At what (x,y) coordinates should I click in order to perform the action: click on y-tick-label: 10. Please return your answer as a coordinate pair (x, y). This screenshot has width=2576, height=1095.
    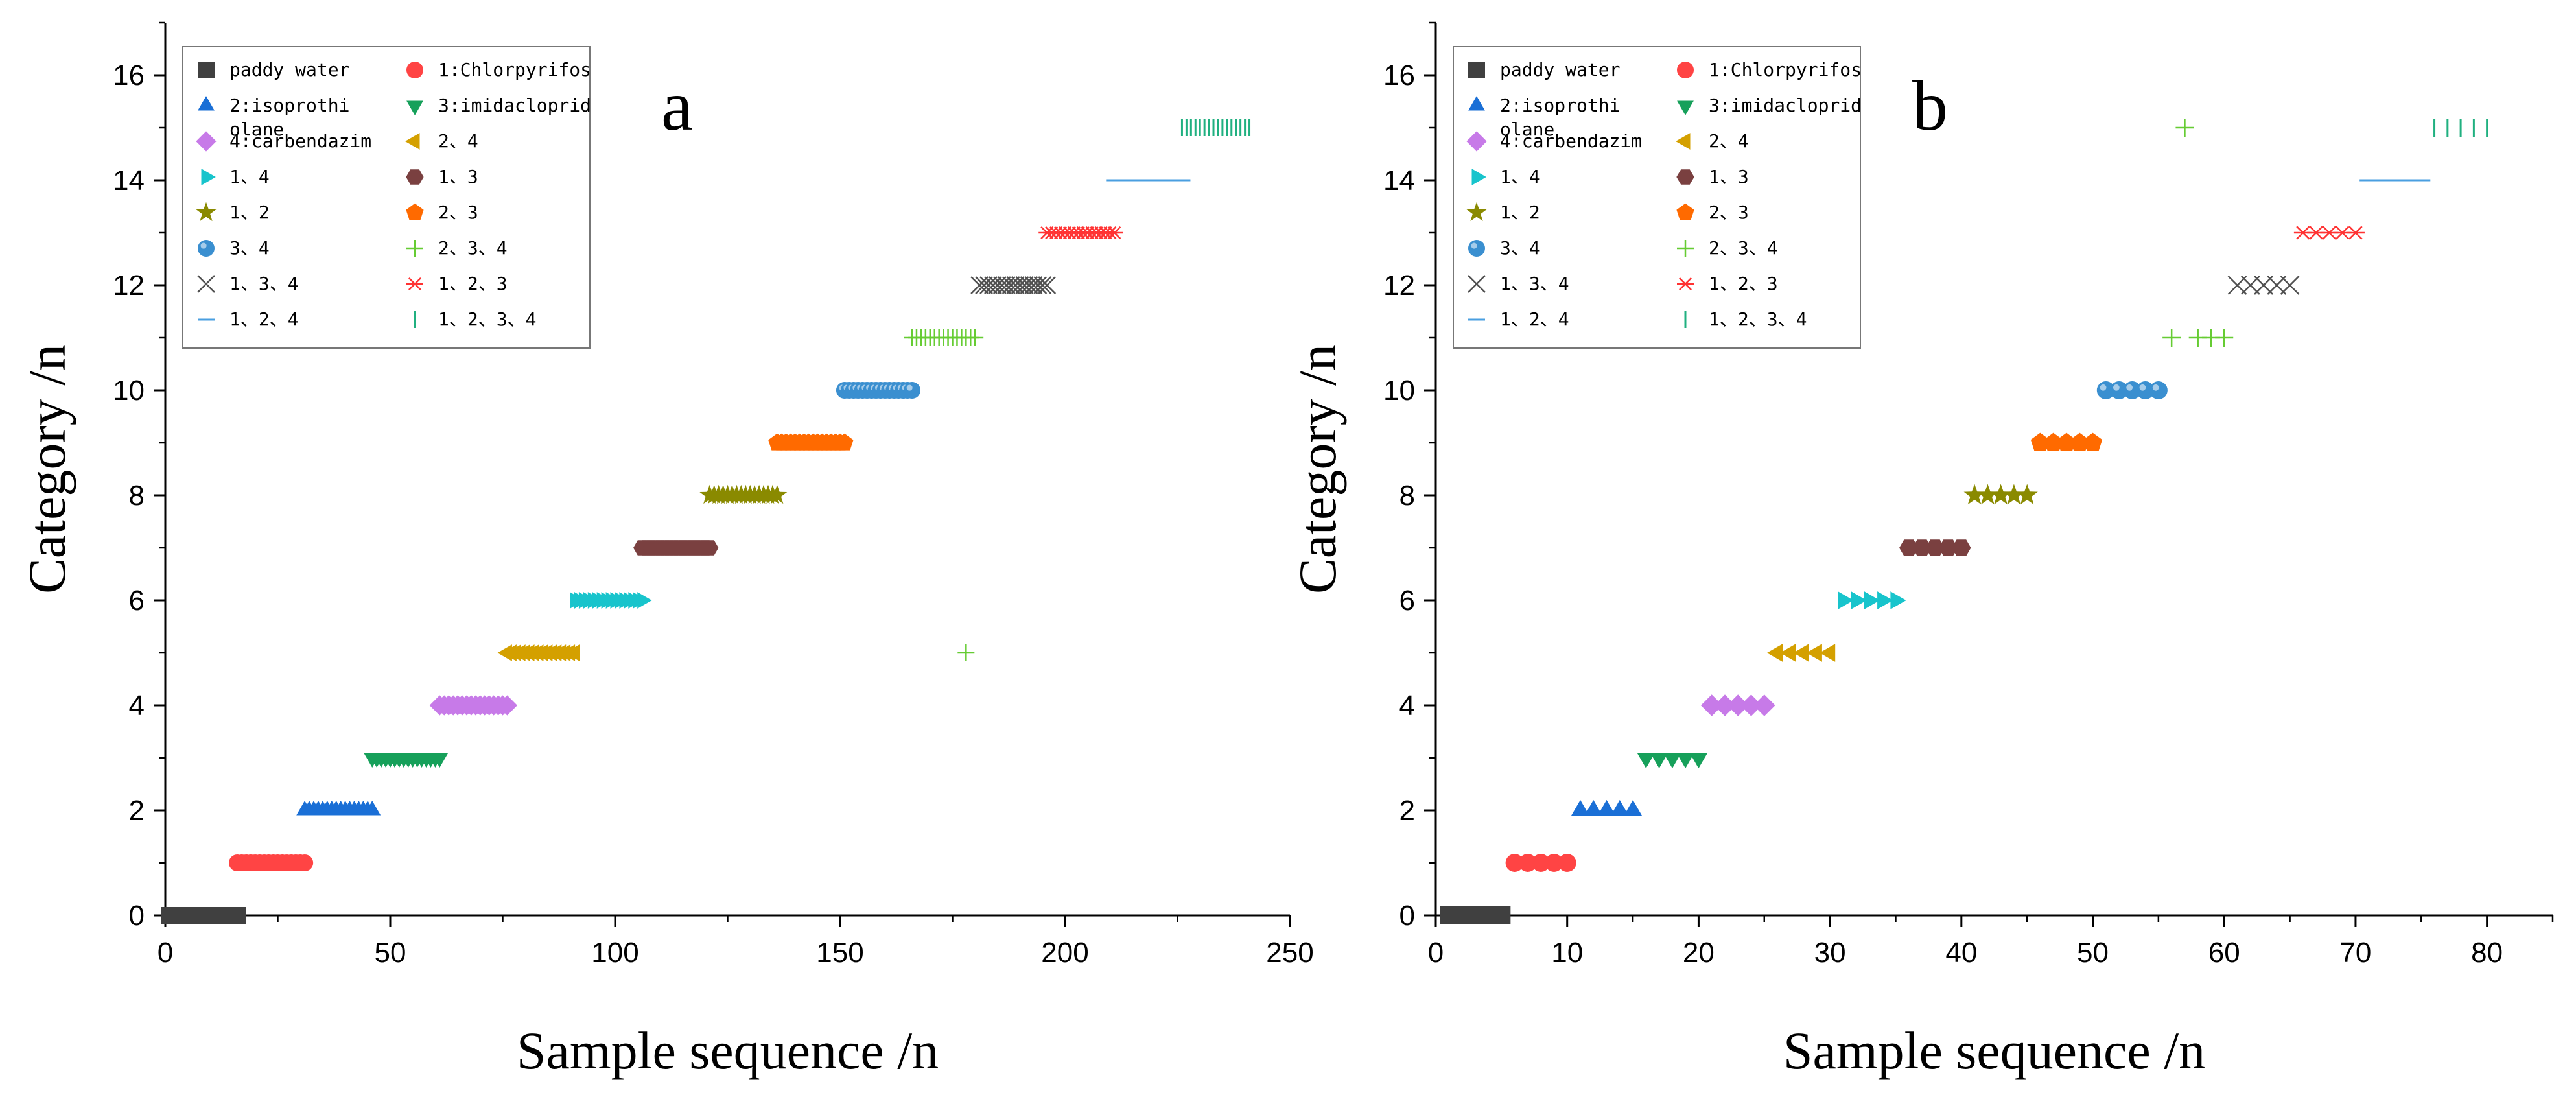
    Looking at the image, I should click on (129, 391).